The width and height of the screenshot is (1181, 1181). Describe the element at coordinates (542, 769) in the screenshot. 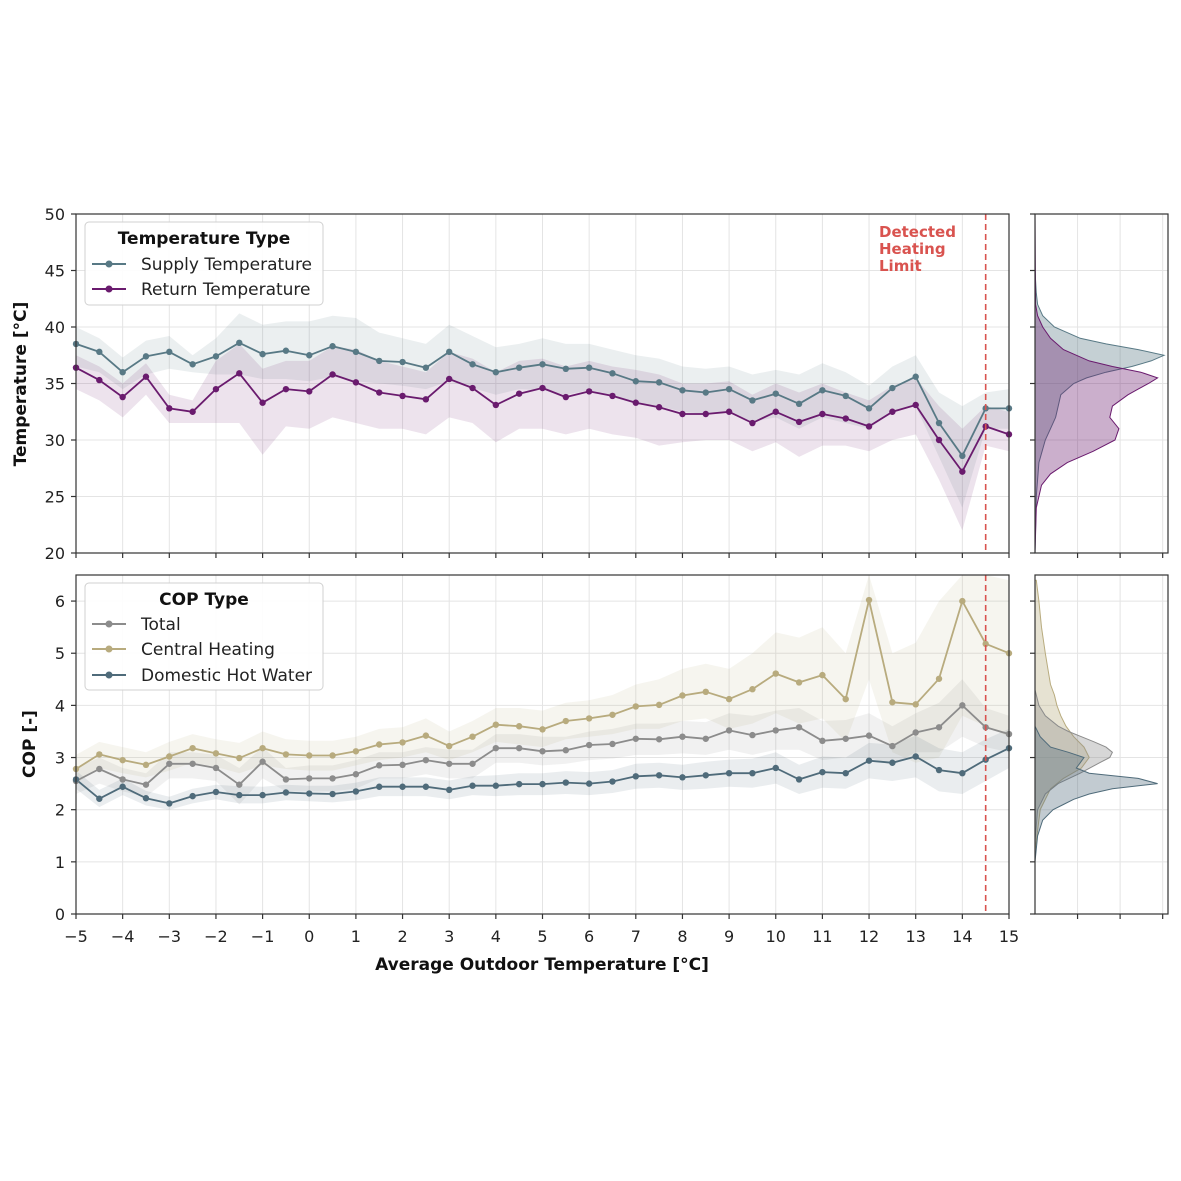

I see `cop-band-domestic-hot-water` at that location.